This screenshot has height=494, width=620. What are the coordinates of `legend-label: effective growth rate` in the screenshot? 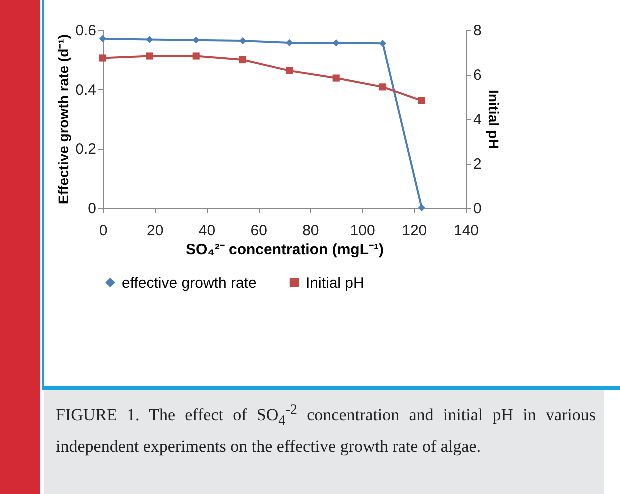 It's located at (189, 283).